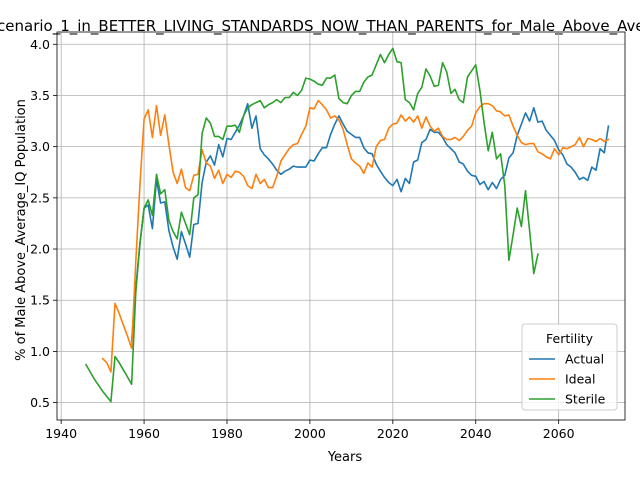  Describe the element at coordinates (61, 433) in the screenshot. I see `x-tick-label: 1940` at that location.